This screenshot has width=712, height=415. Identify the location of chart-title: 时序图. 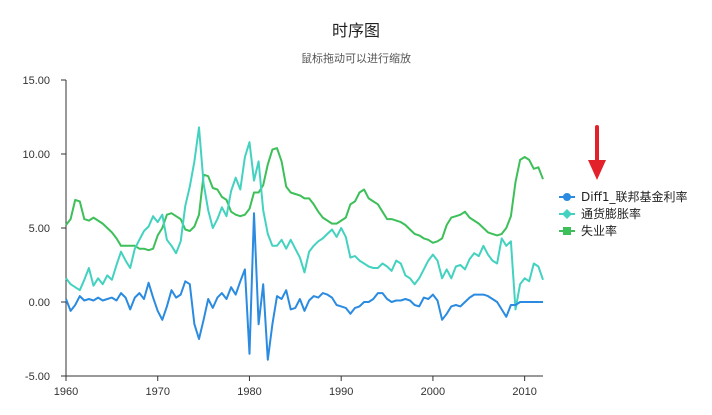
(356, 30).